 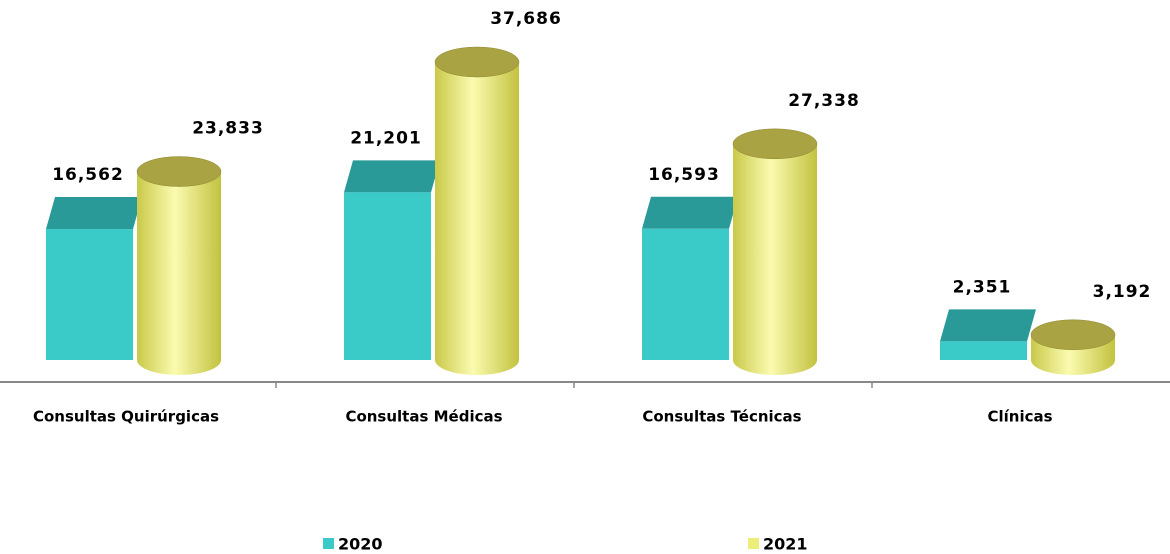 What do you see at coordinates (126, 417) in the screenshot?
I see `x-tick-label: Consultas Quirúrgicas` at bounding box center [126, 417].